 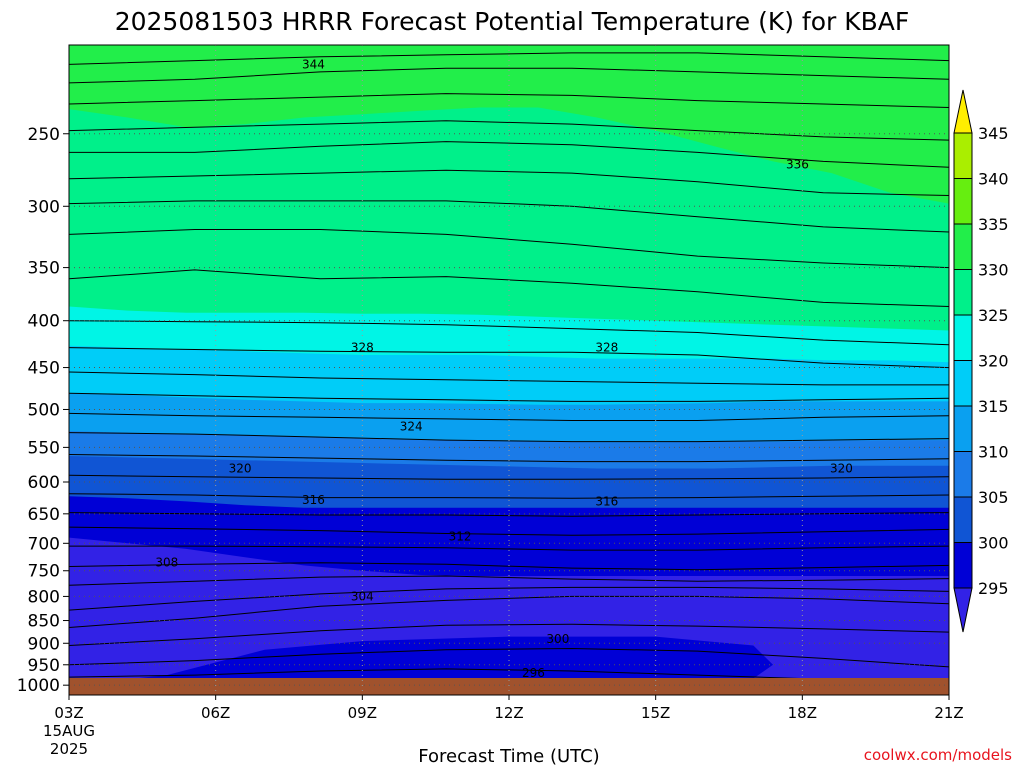 I want to click on y-tick-label: 500, so click(x=44, y=410).